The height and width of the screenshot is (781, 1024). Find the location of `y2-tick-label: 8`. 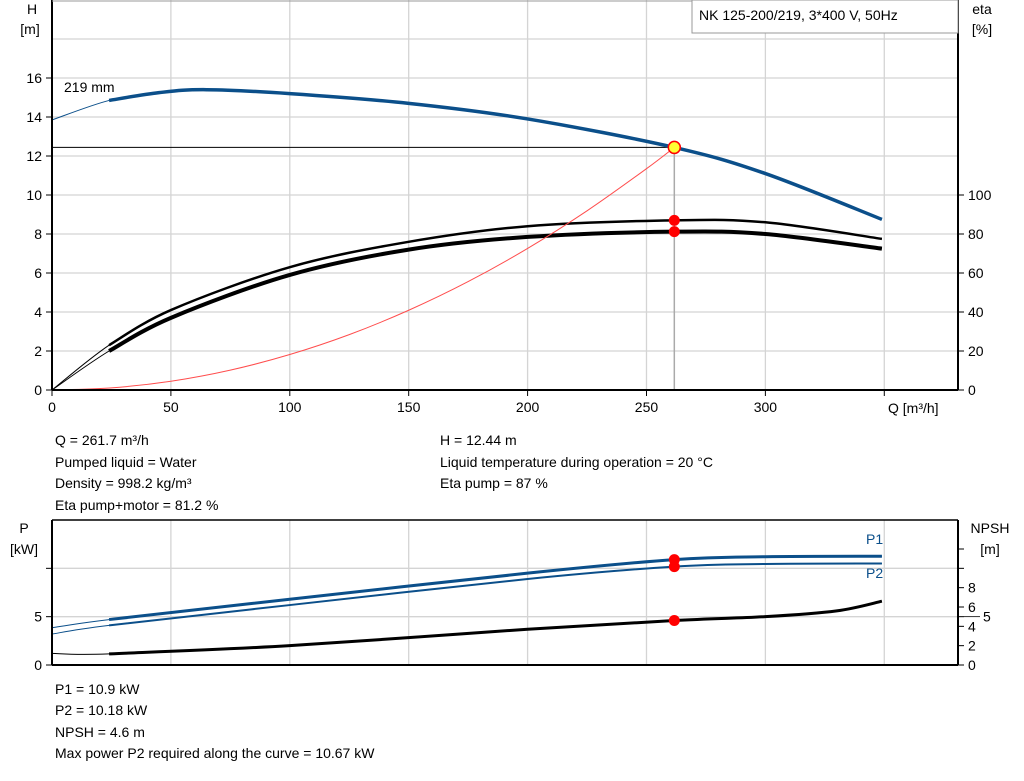

y2-tick-label: 8 is located at coordinates (972, 588).